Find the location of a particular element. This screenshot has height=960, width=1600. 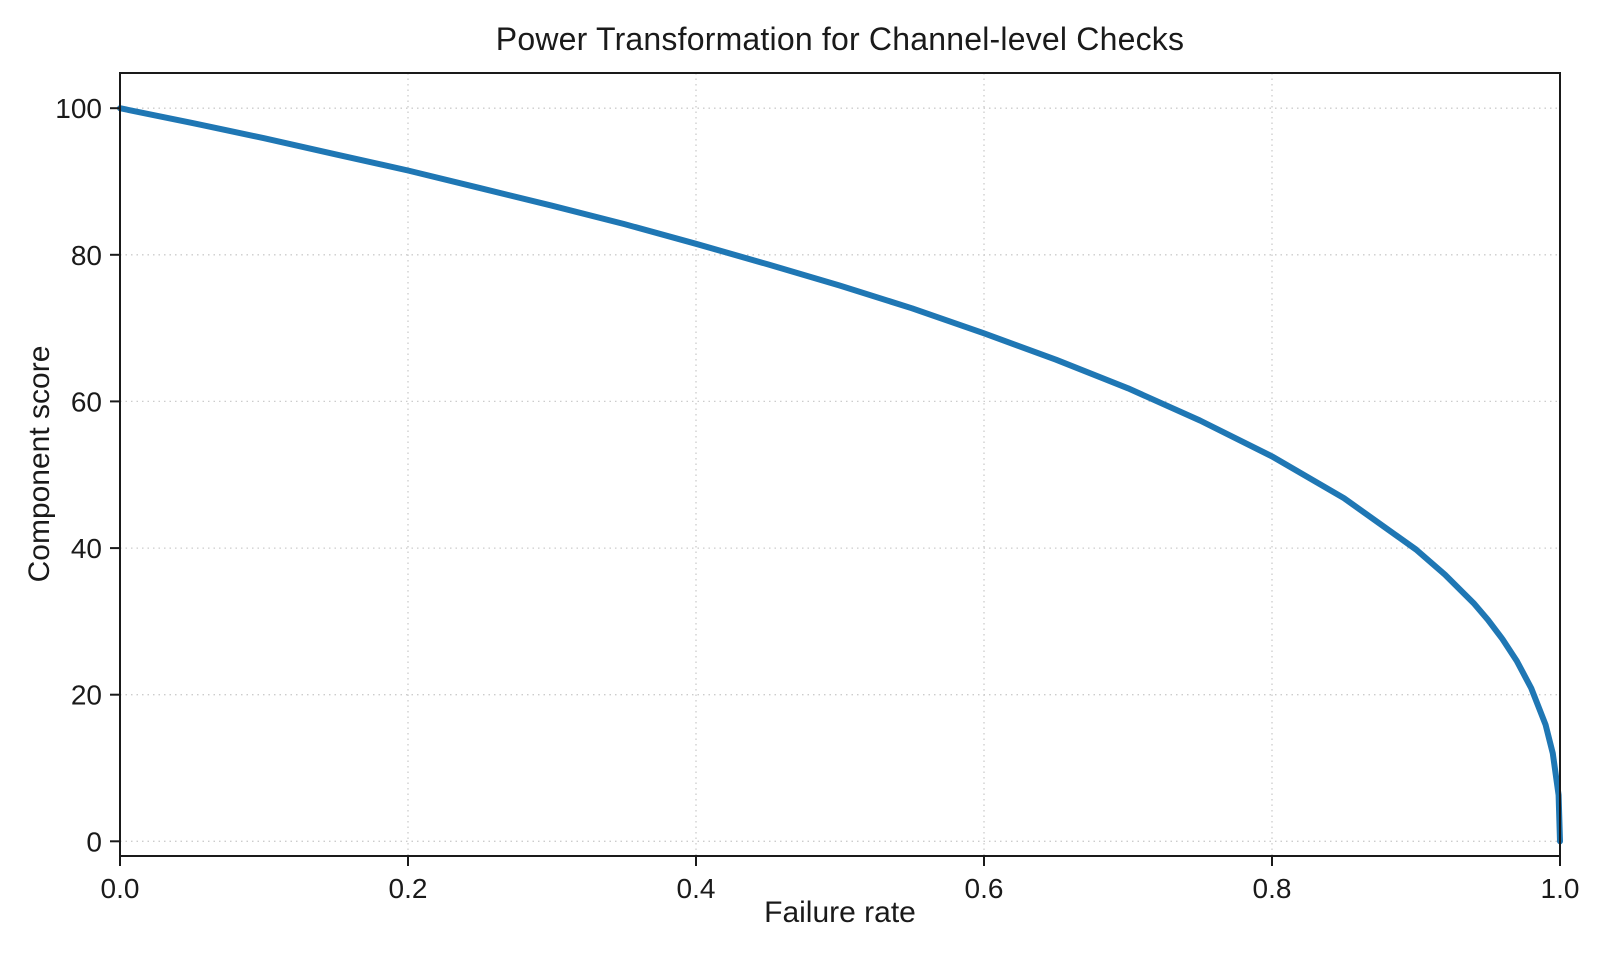

x-tick-label: 0.2 is located at coordinates (408, 888).